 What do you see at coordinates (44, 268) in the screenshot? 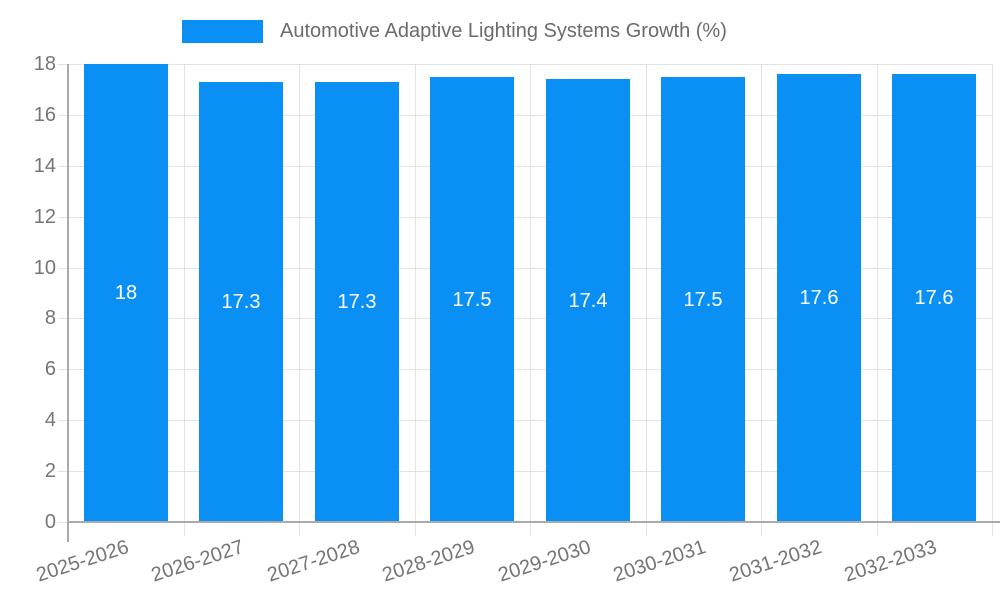
I see `y-tick-label: 10` at bounding box center [44, 268].